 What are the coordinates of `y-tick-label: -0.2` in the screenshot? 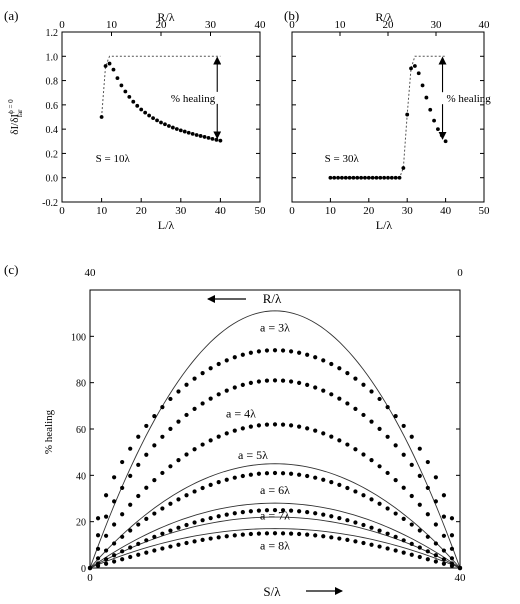 It's located at (50, 203).